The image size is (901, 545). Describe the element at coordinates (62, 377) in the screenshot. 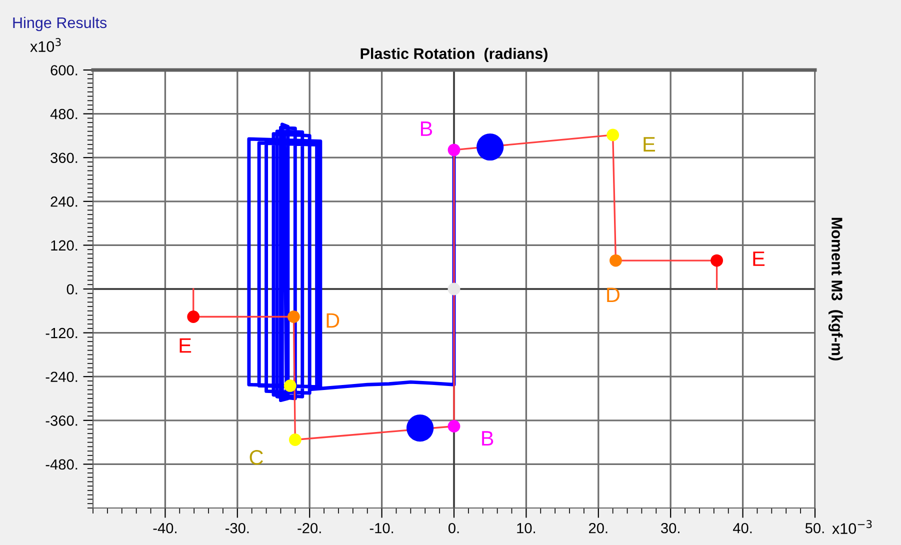

I see `y-tick-label: -240.` at that location.